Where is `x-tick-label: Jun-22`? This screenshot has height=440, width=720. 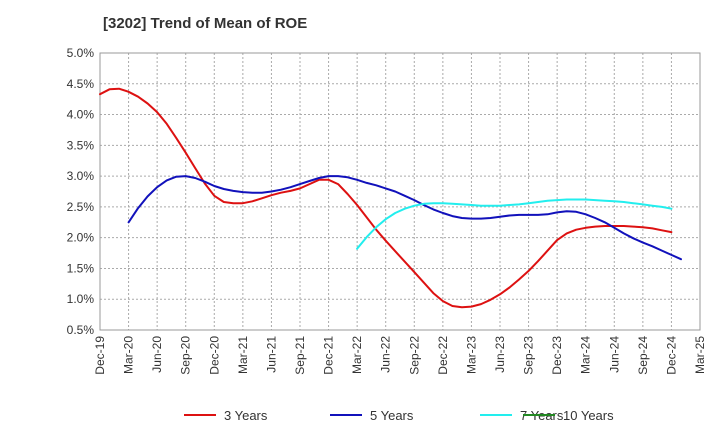
x-tick-label: Jun-22 is located at coordinates (386, 354).